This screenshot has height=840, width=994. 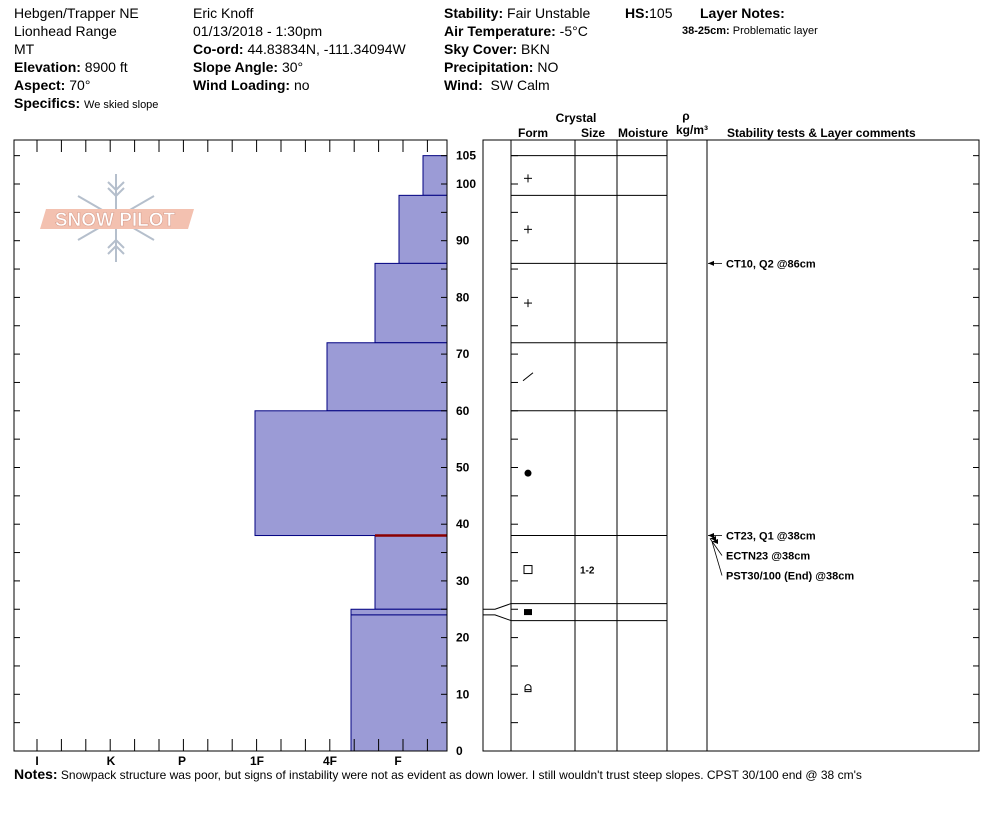 What do you see at coordinates (742, 13) in the screenshot?
I see `layer-notes-label: Layer Notes:` at bounding box center [742, 13].